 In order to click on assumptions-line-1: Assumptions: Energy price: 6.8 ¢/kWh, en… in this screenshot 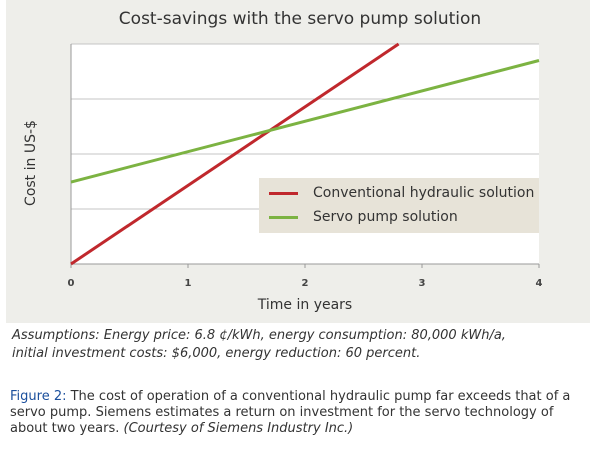, I will do `click(259, 335)`.